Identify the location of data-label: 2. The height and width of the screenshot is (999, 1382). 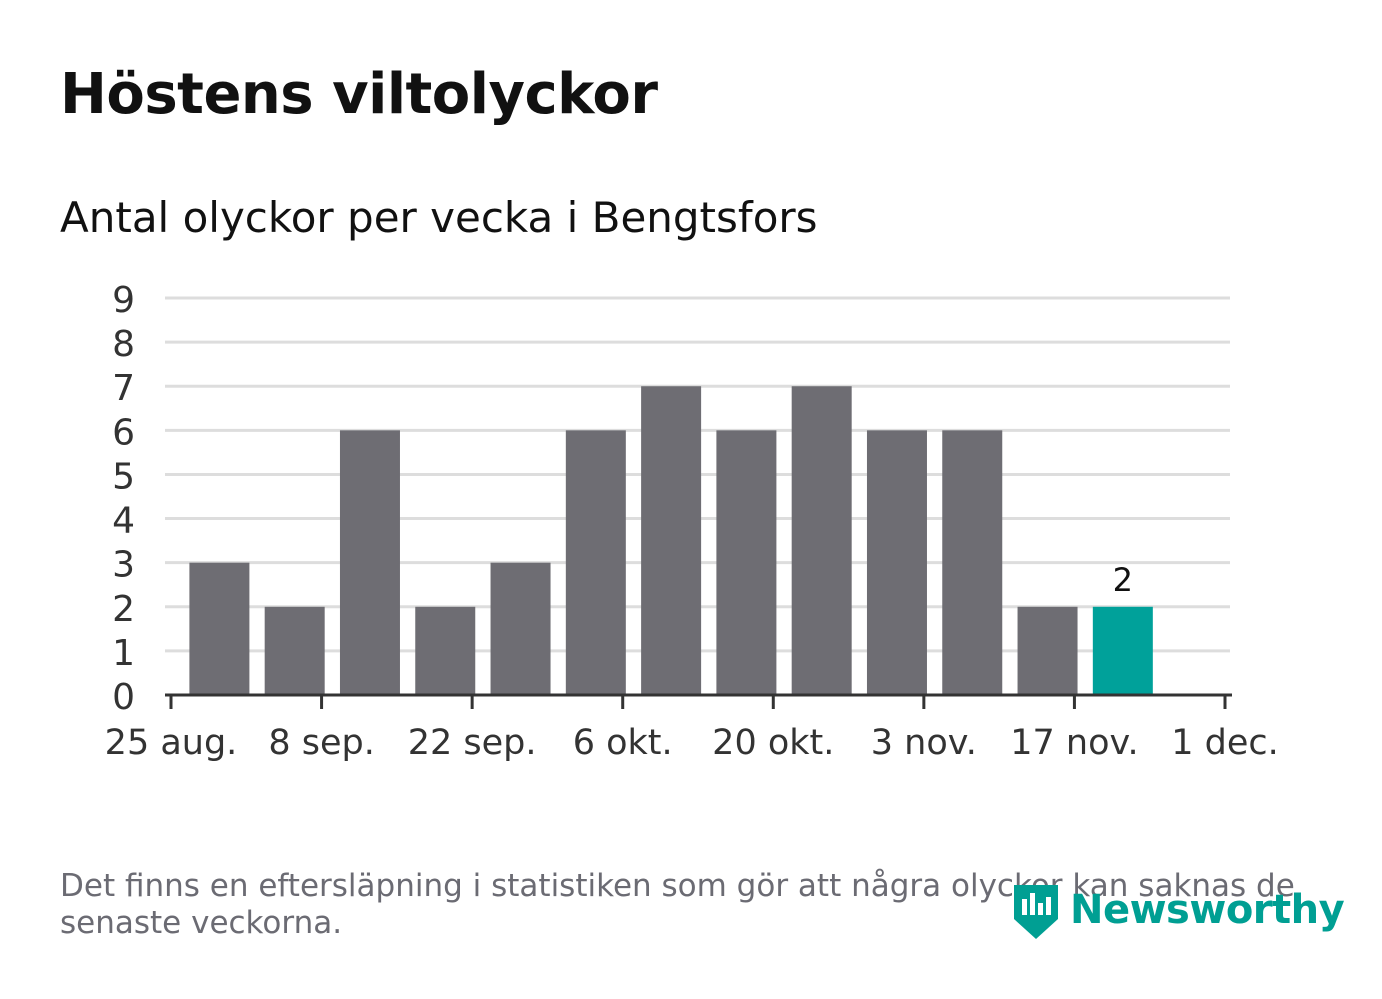
(1123, 580).